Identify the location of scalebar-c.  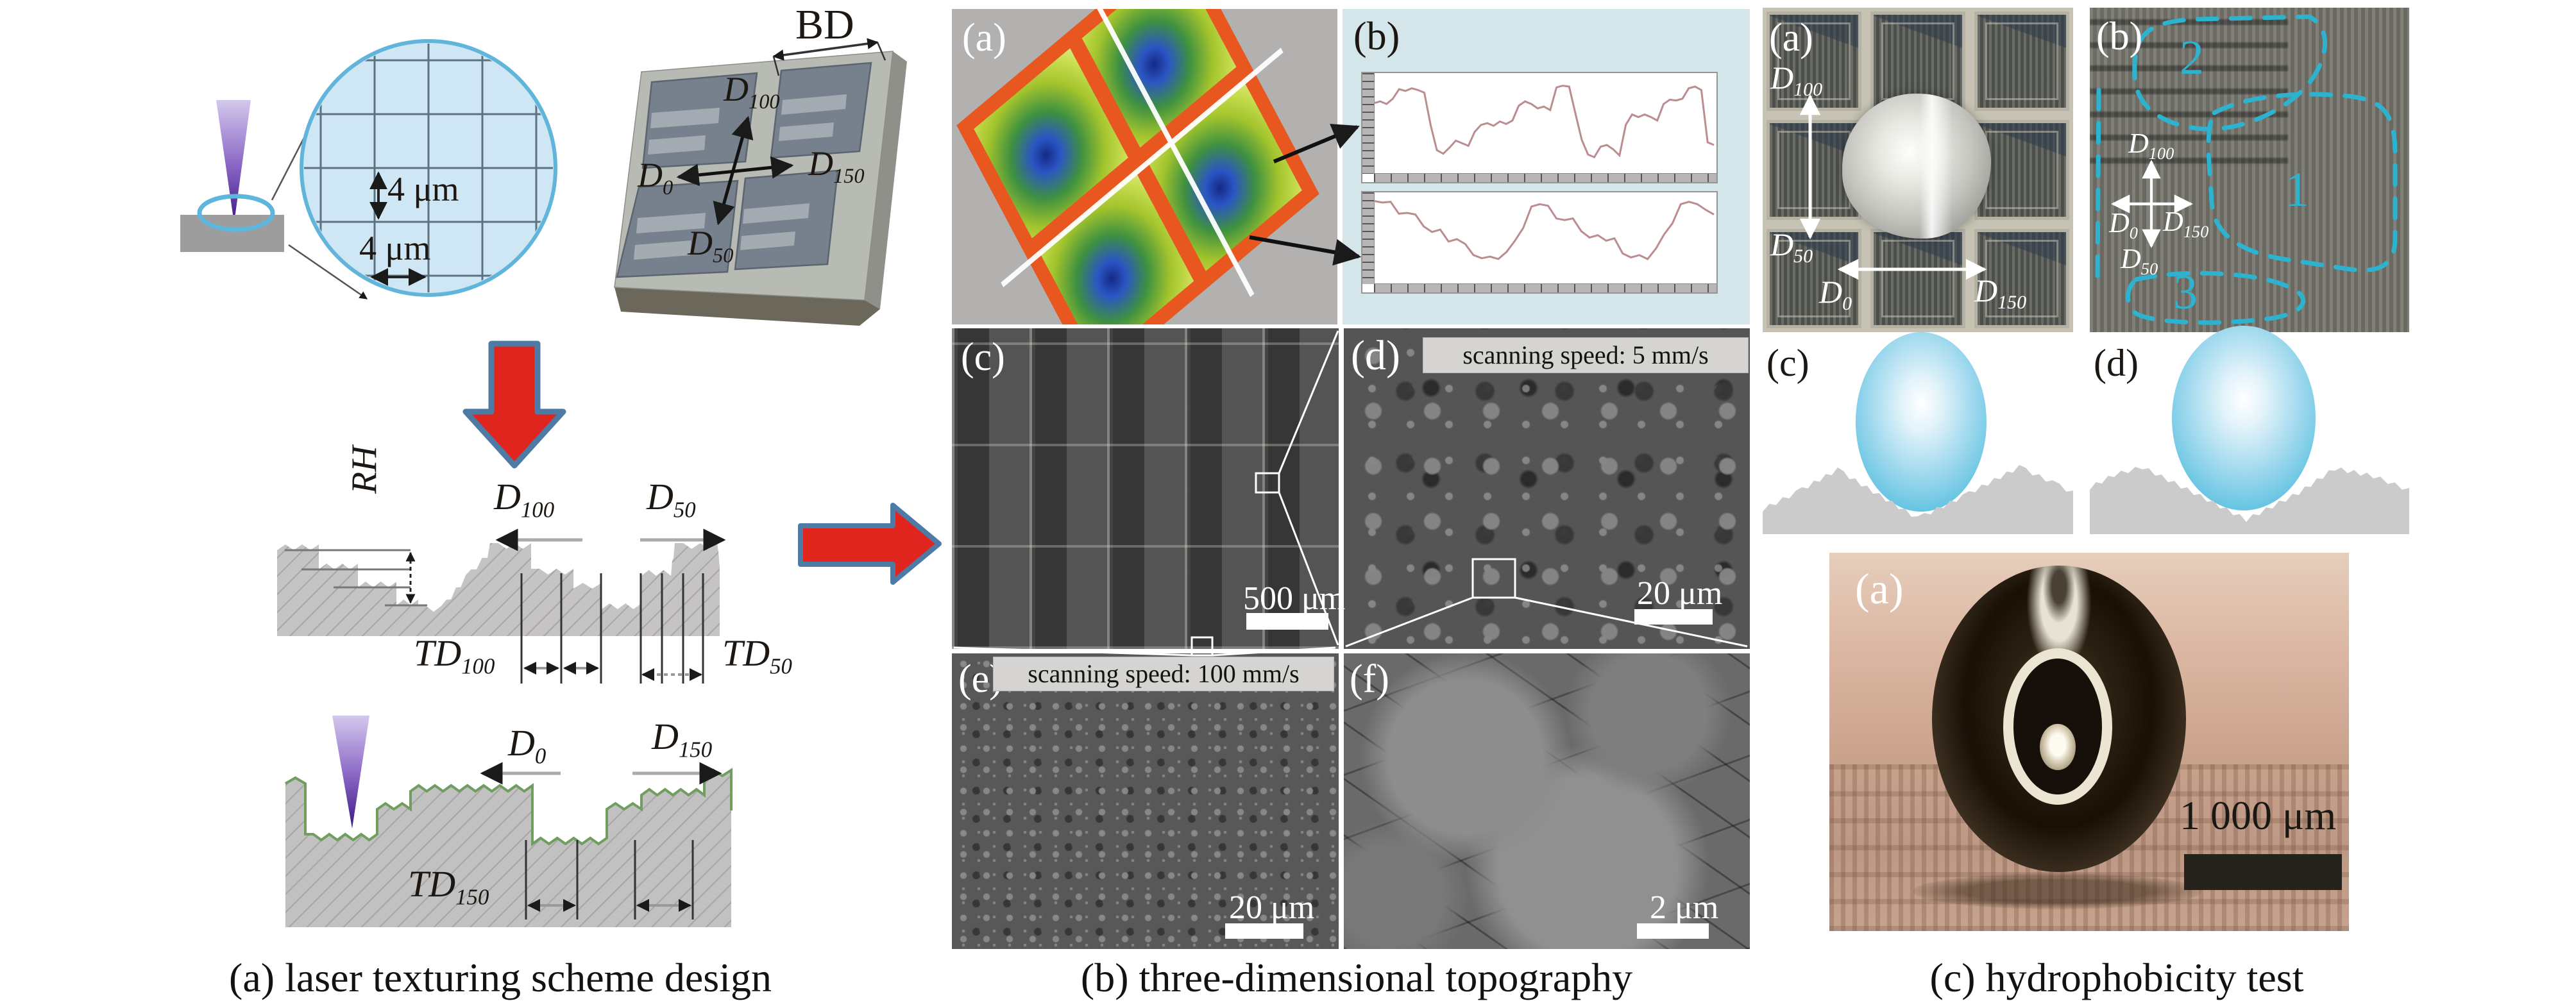
(1287, 621).